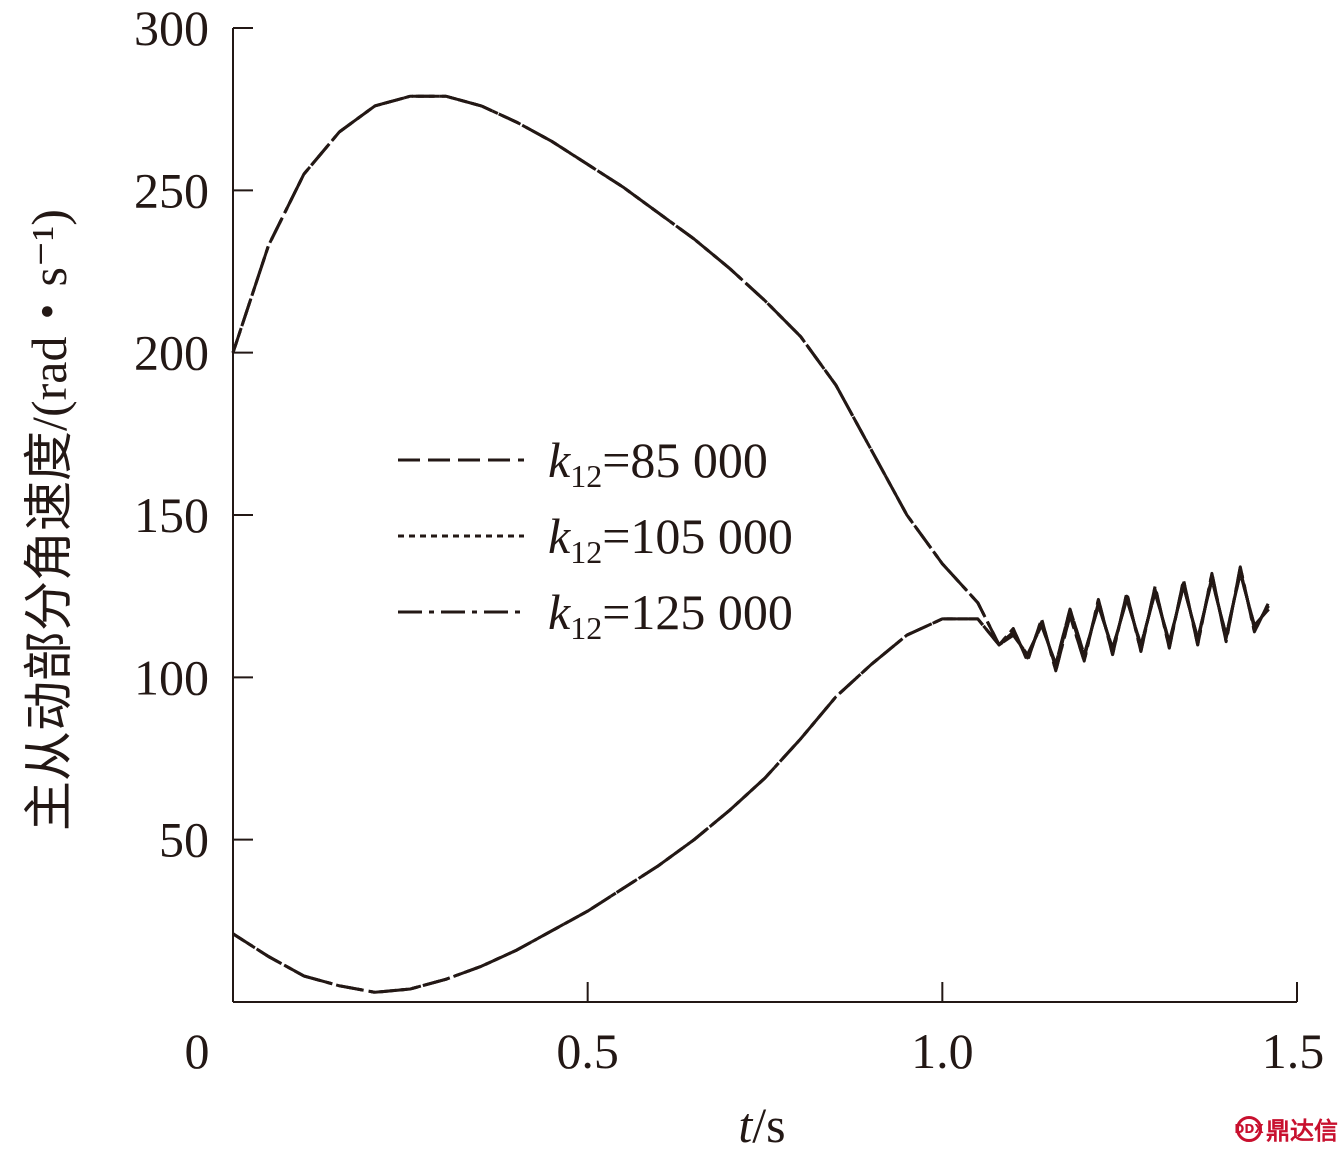 Image resolution: width=1344 pixels, height=1154 pixels. I want to click on y-tick-label: 50, so click(184, 840).